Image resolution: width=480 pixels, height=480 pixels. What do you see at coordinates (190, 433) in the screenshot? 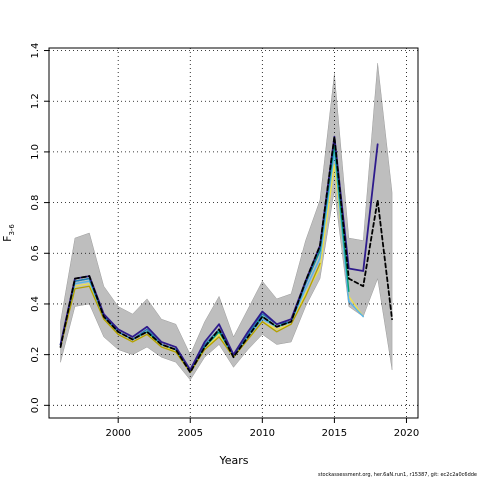
I see `x-tick-label: 2005` at bounding box center [190, 433].